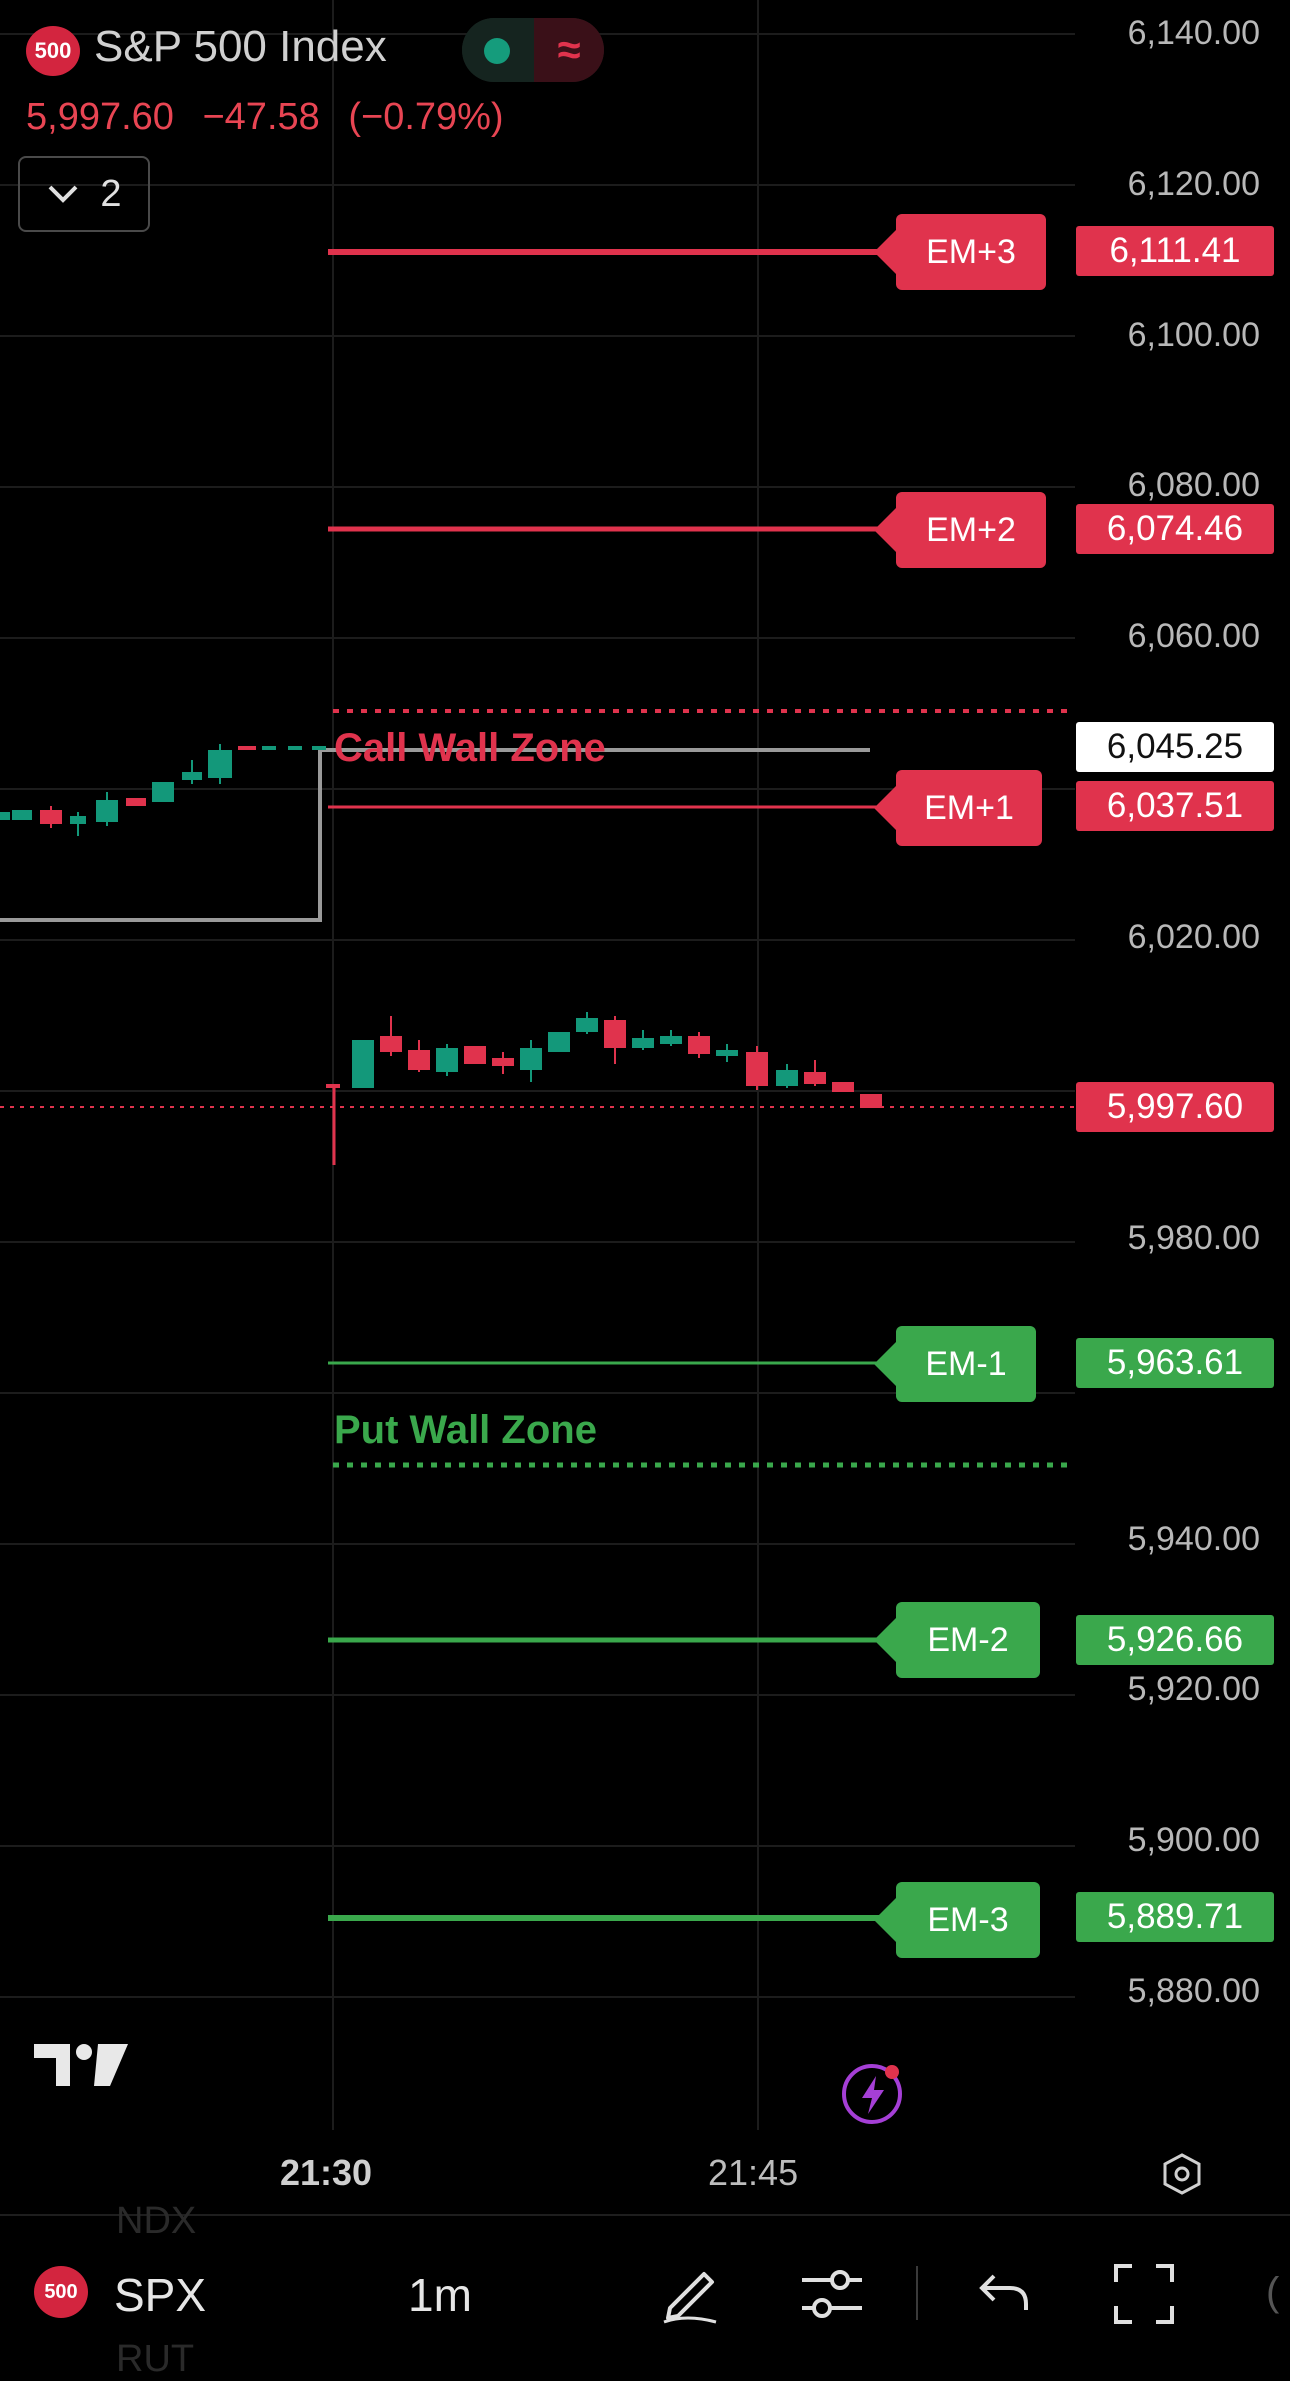 This screenshot has height=2381, width=1290. What do you see at coordinates (604, 1088) in the screenshot?
I see `candles-right` at bounding box center [604, 1088].